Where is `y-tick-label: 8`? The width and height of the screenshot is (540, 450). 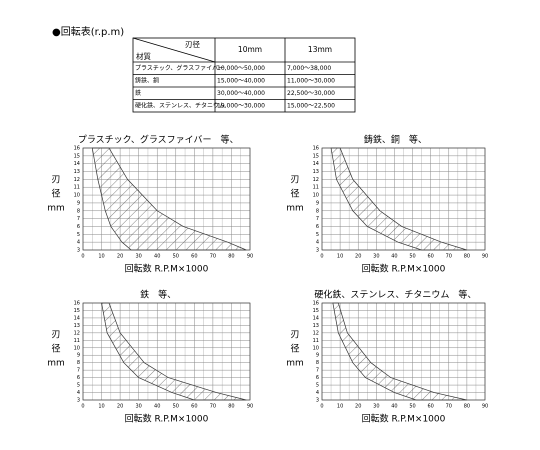 y-tick-label: 8 is located at coordinates (317, 211).